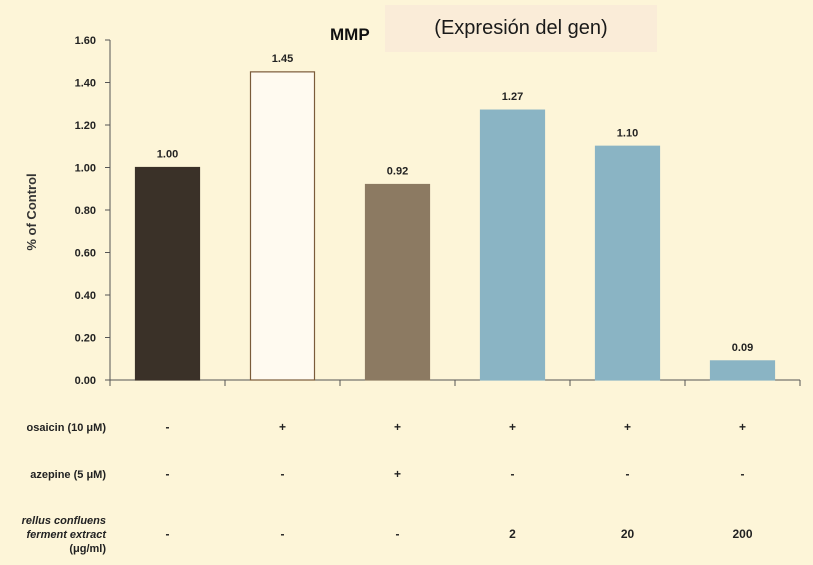 The height and width of the screenshot is (565, 813). I want to click on condition-label: ferment extract, so click(67, 535).